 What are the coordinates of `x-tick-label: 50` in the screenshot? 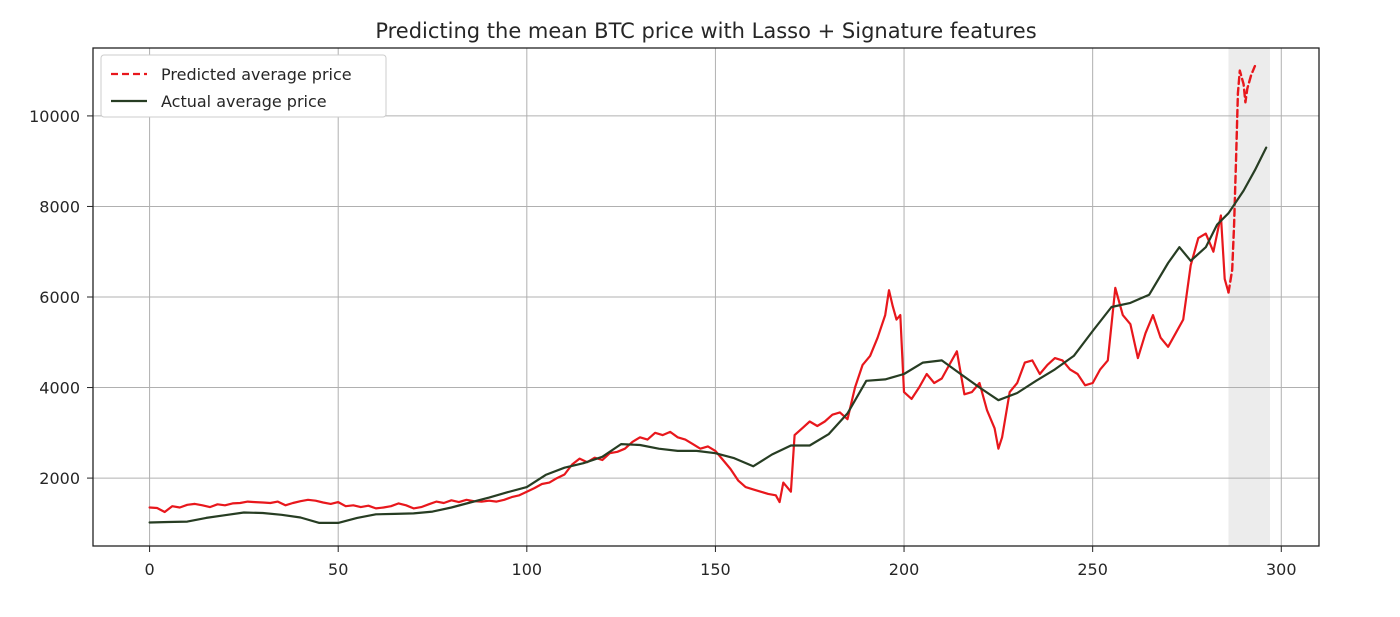 It's located at (338, 569).